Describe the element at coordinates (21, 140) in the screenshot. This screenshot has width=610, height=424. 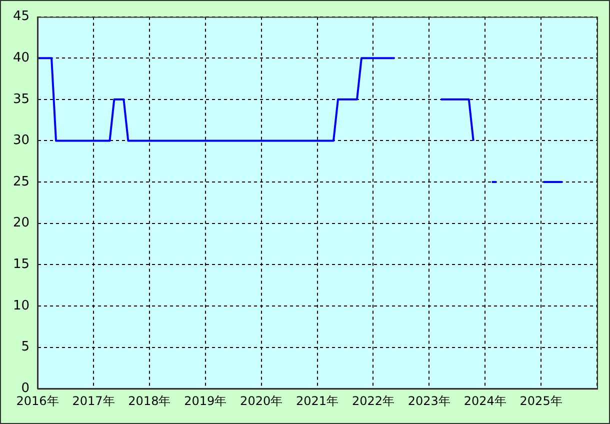
I see `y-tick-label: 30` at that location.